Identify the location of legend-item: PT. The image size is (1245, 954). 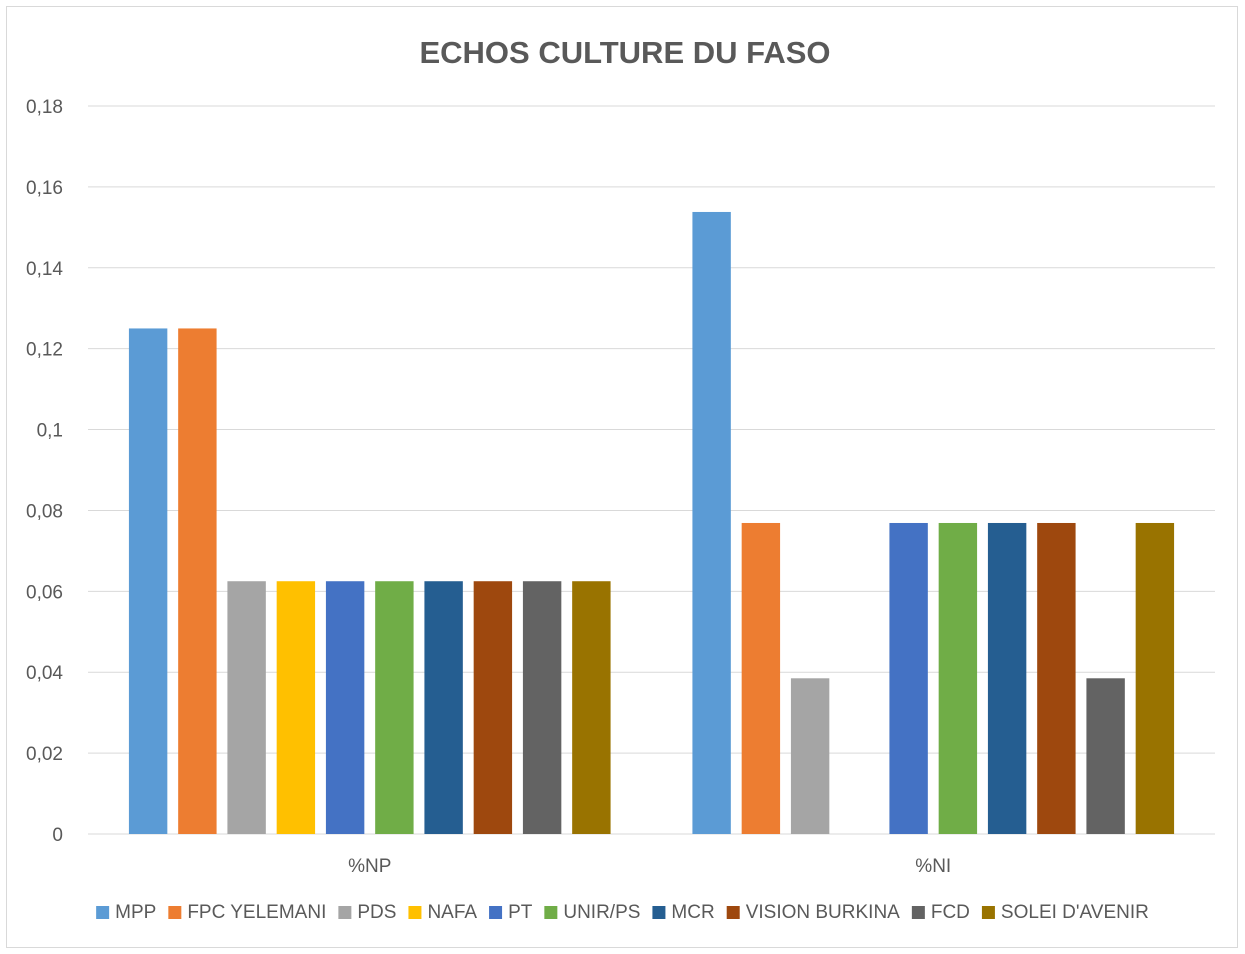
(511, 912).